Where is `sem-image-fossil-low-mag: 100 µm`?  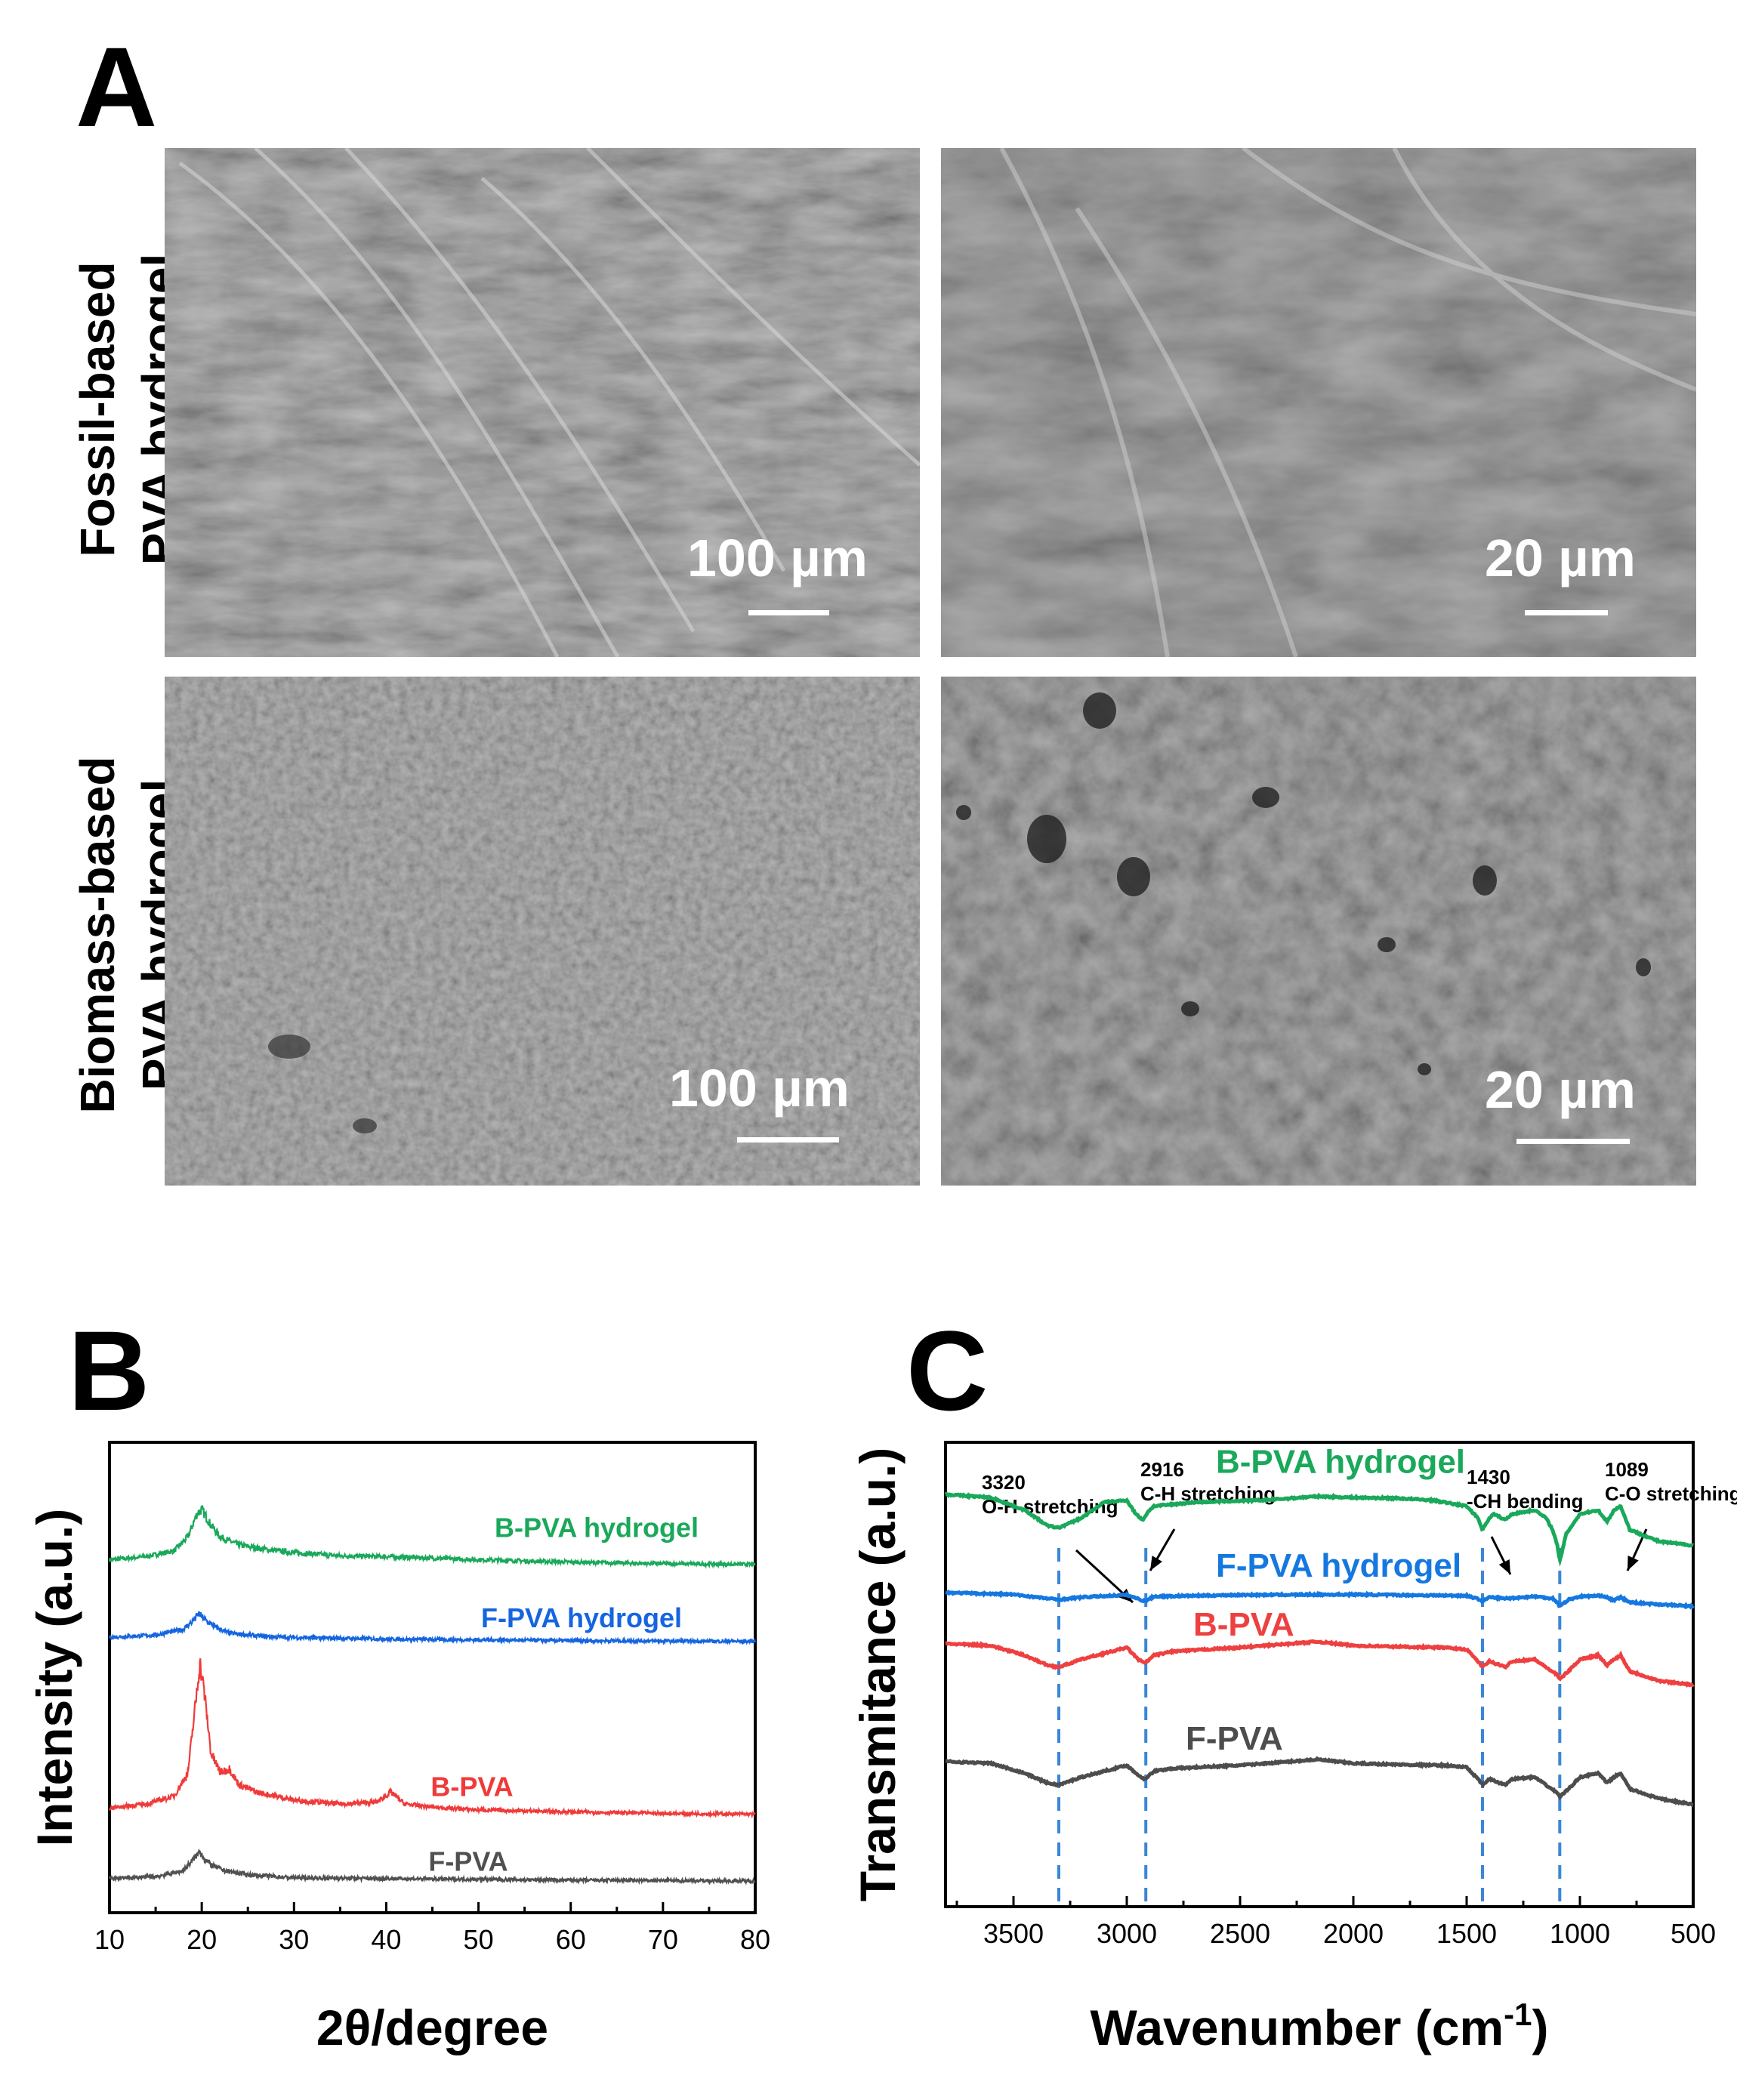 sem-image-fossil-low-mag: 100 µm is located at coordinates (542, 402).